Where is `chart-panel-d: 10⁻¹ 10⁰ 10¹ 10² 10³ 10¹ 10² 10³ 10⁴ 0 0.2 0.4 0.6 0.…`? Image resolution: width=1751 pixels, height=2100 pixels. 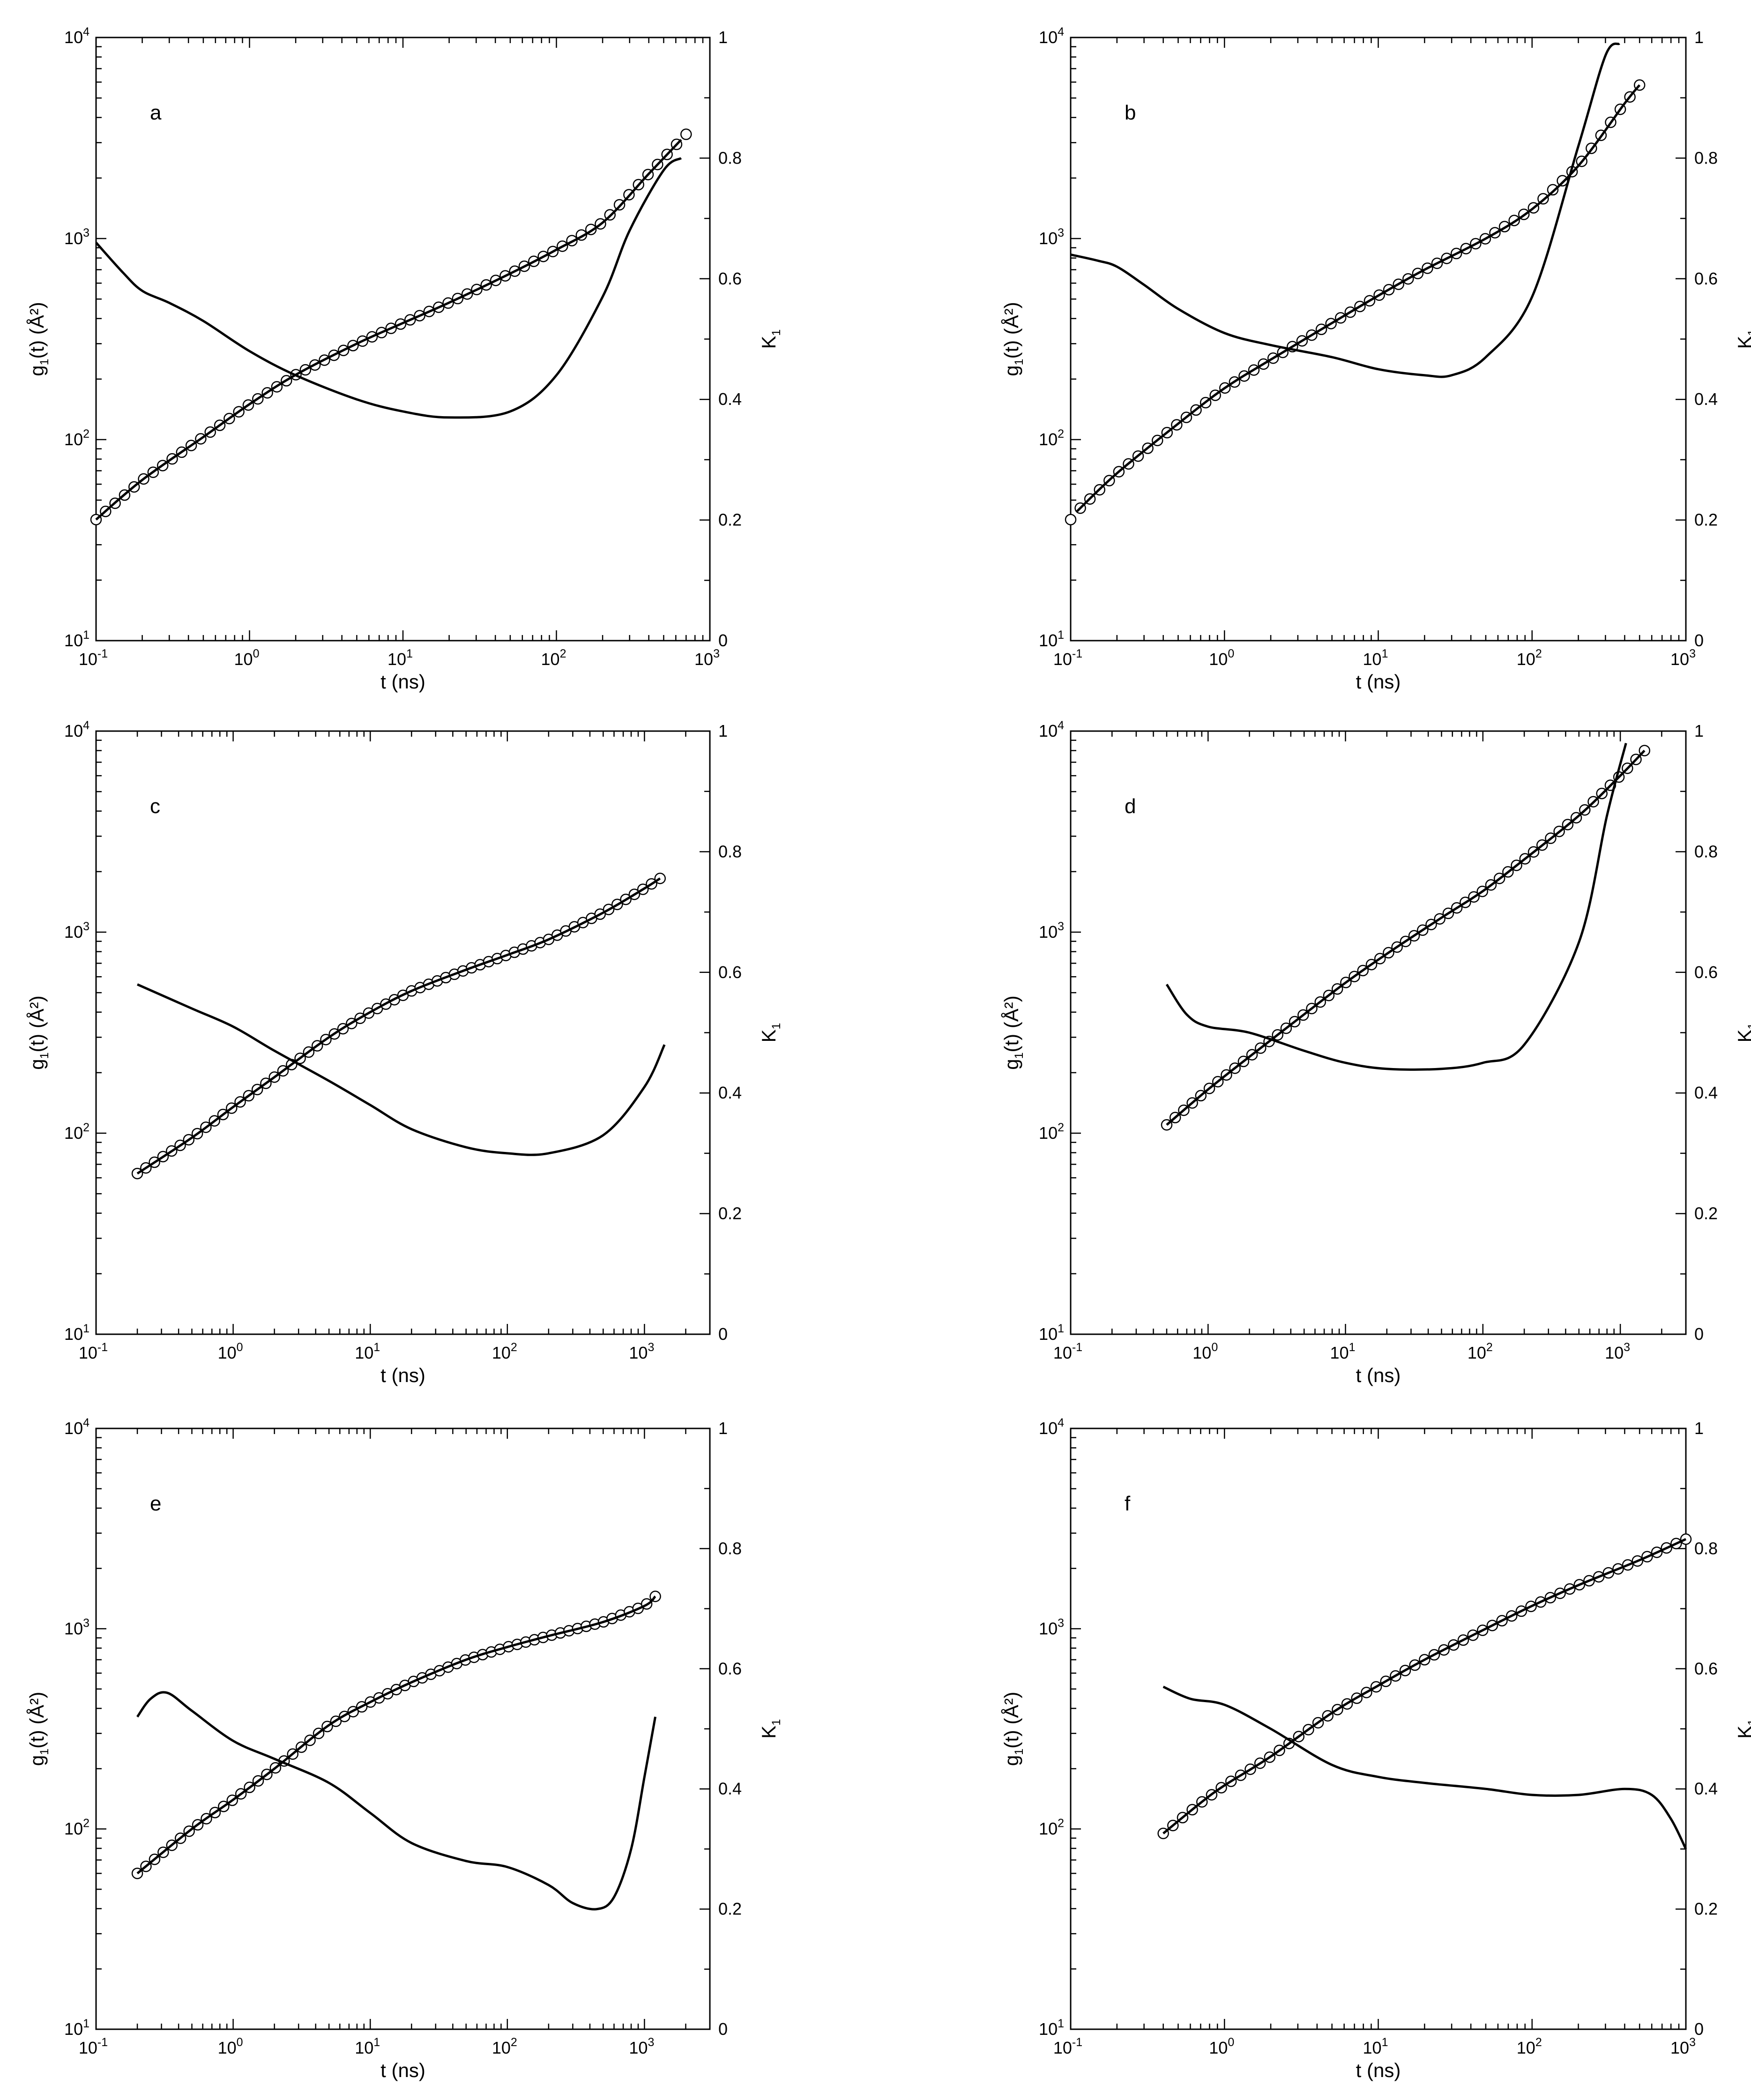
chart-panel-d: 10⁻¹ 10⁰ 10¹ 10² 10³ 10¹ 10² 10³ 10⁴ 0 0.2 0.4 0.6 0.… is located at coordinates (1375, 1052).